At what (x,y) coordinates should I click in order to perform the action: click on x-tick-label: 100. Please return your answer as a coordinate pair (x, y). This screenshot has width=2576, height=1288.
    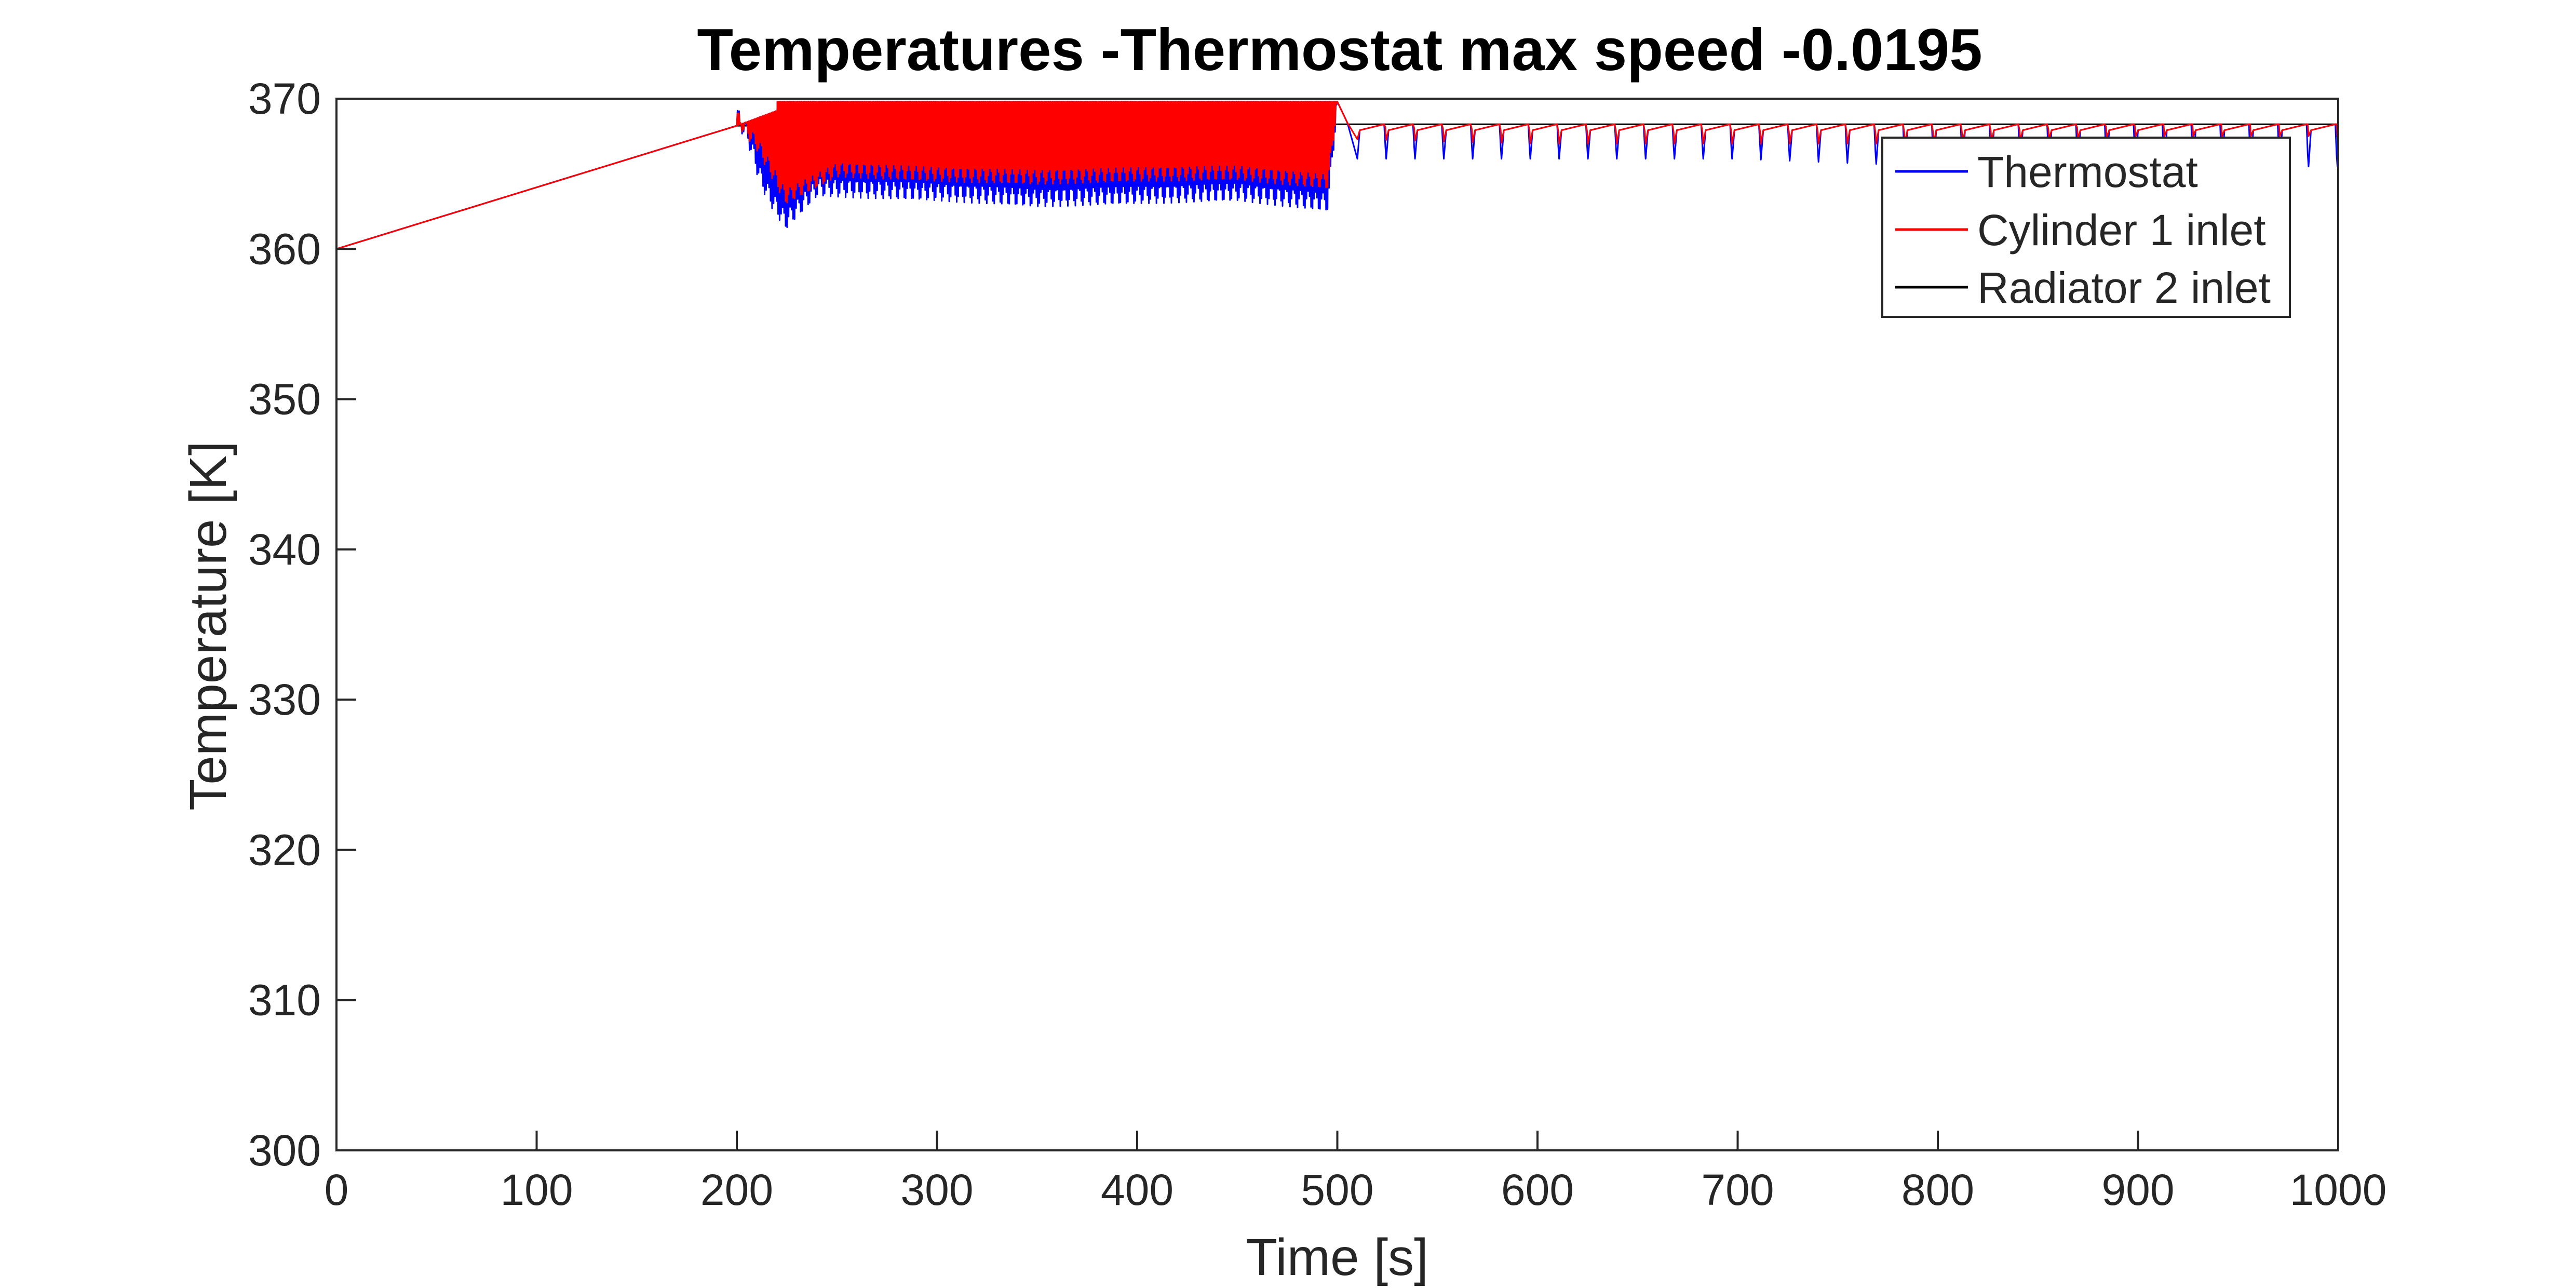
    Looking at the image, I should click on (536, 1190).